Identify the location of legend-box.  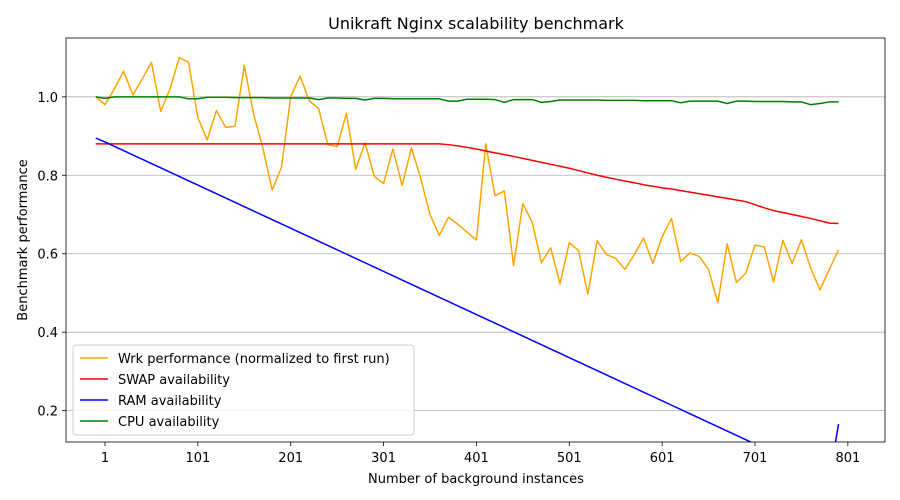
(243, 390).